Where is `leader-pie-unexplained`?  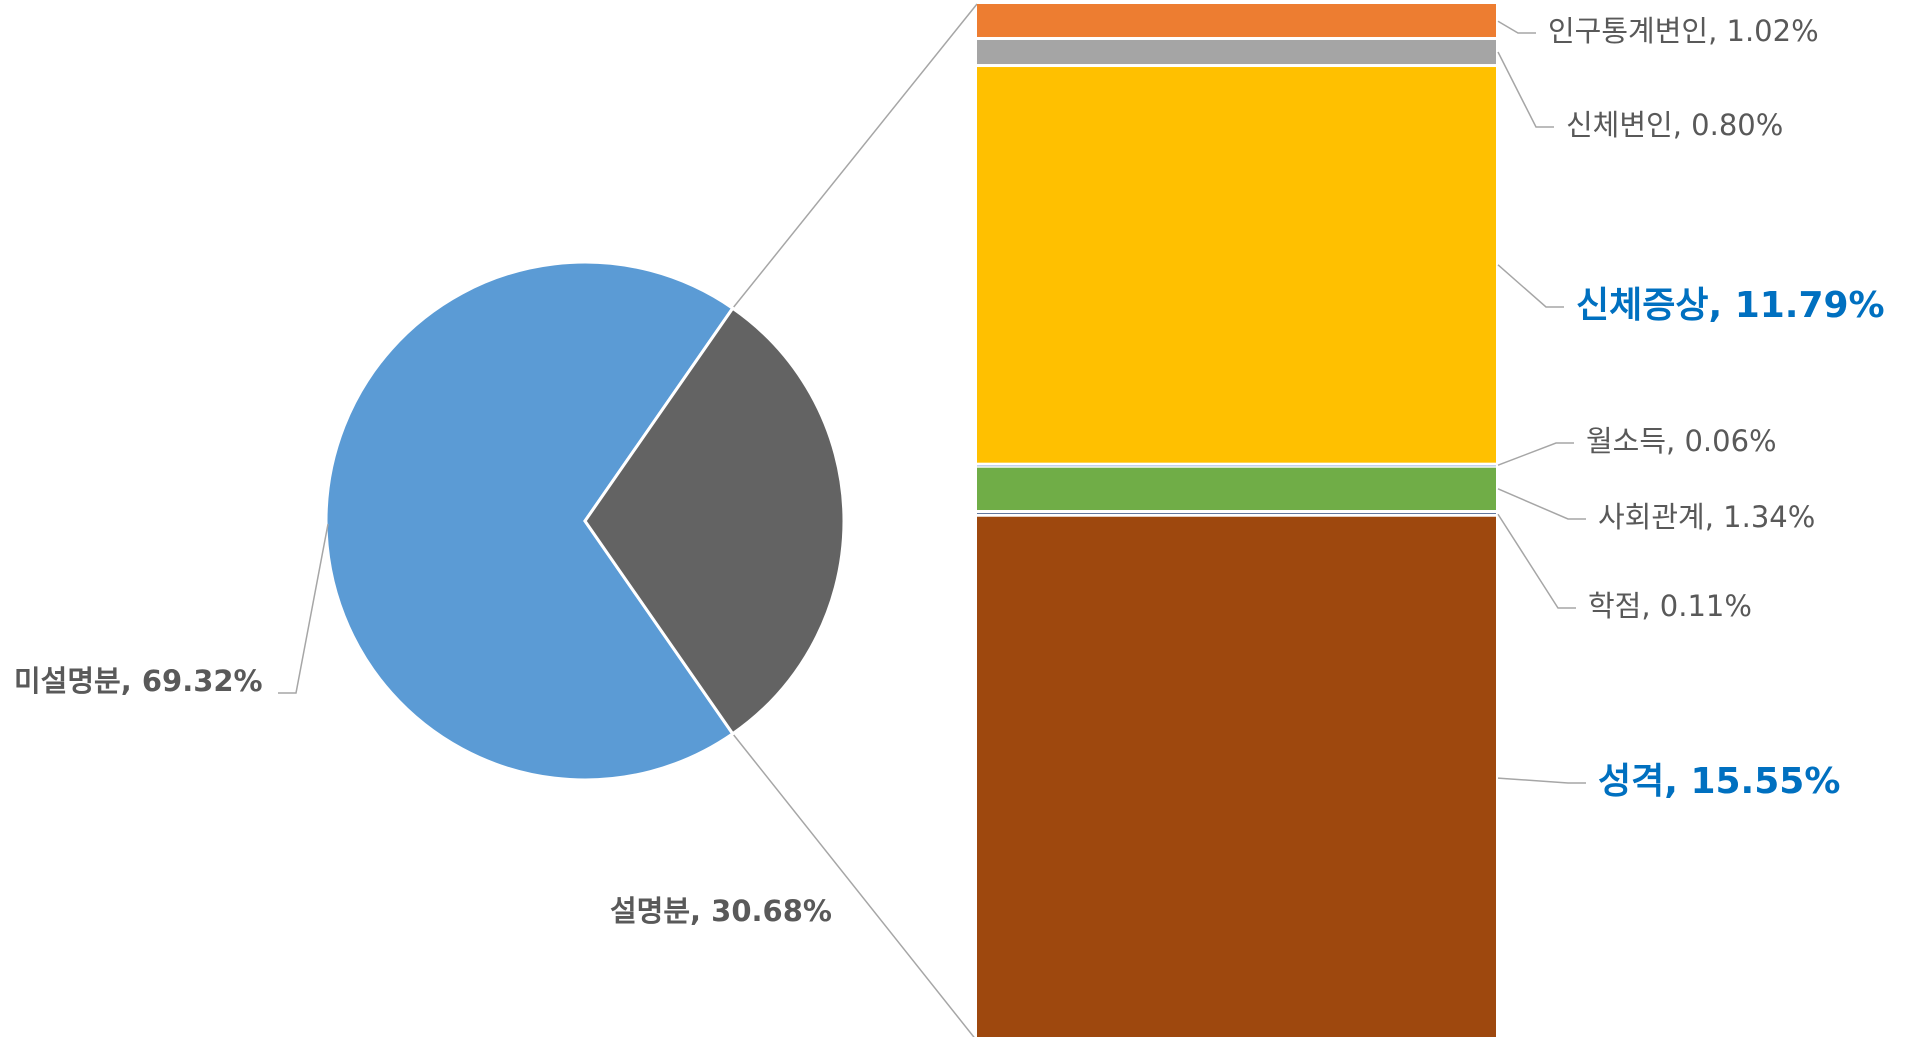
leader-pie-unexplained is located at coordinates (303, 608).